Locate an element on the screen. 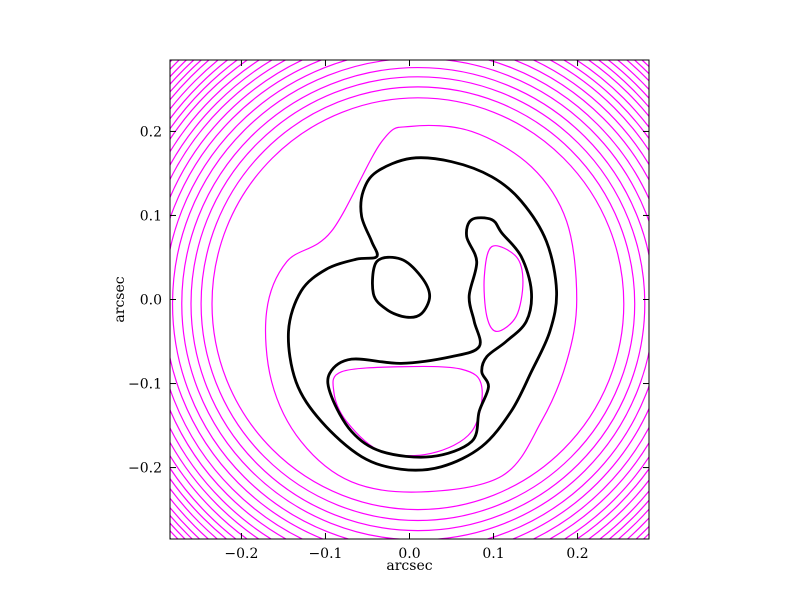  y-tick-label: 0.1 is located at coordinates (151, 216).